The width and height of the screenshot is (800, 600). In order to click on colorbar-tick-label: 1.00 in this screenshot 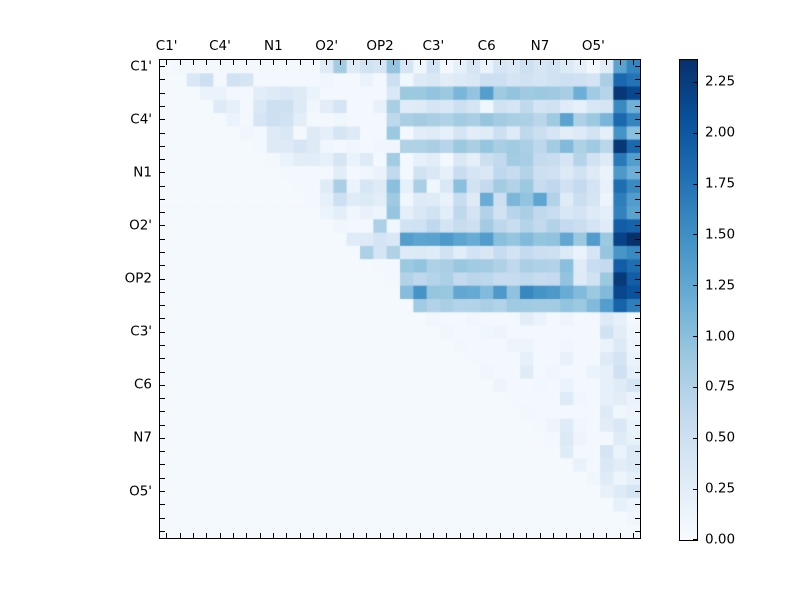, I will do `click(720, 336)`.